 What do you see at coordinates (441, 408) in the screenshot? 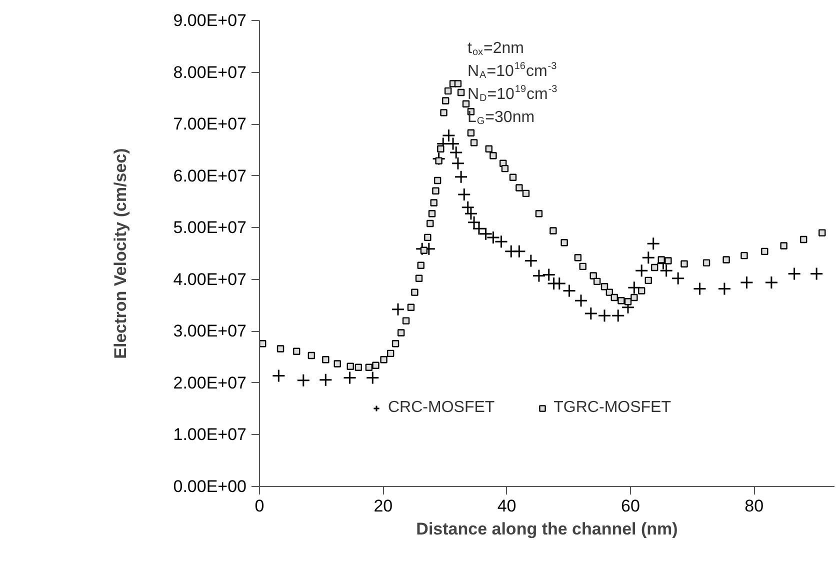
I see `legend-label: CRC-MOSFET` at bounding box center [441, 408].